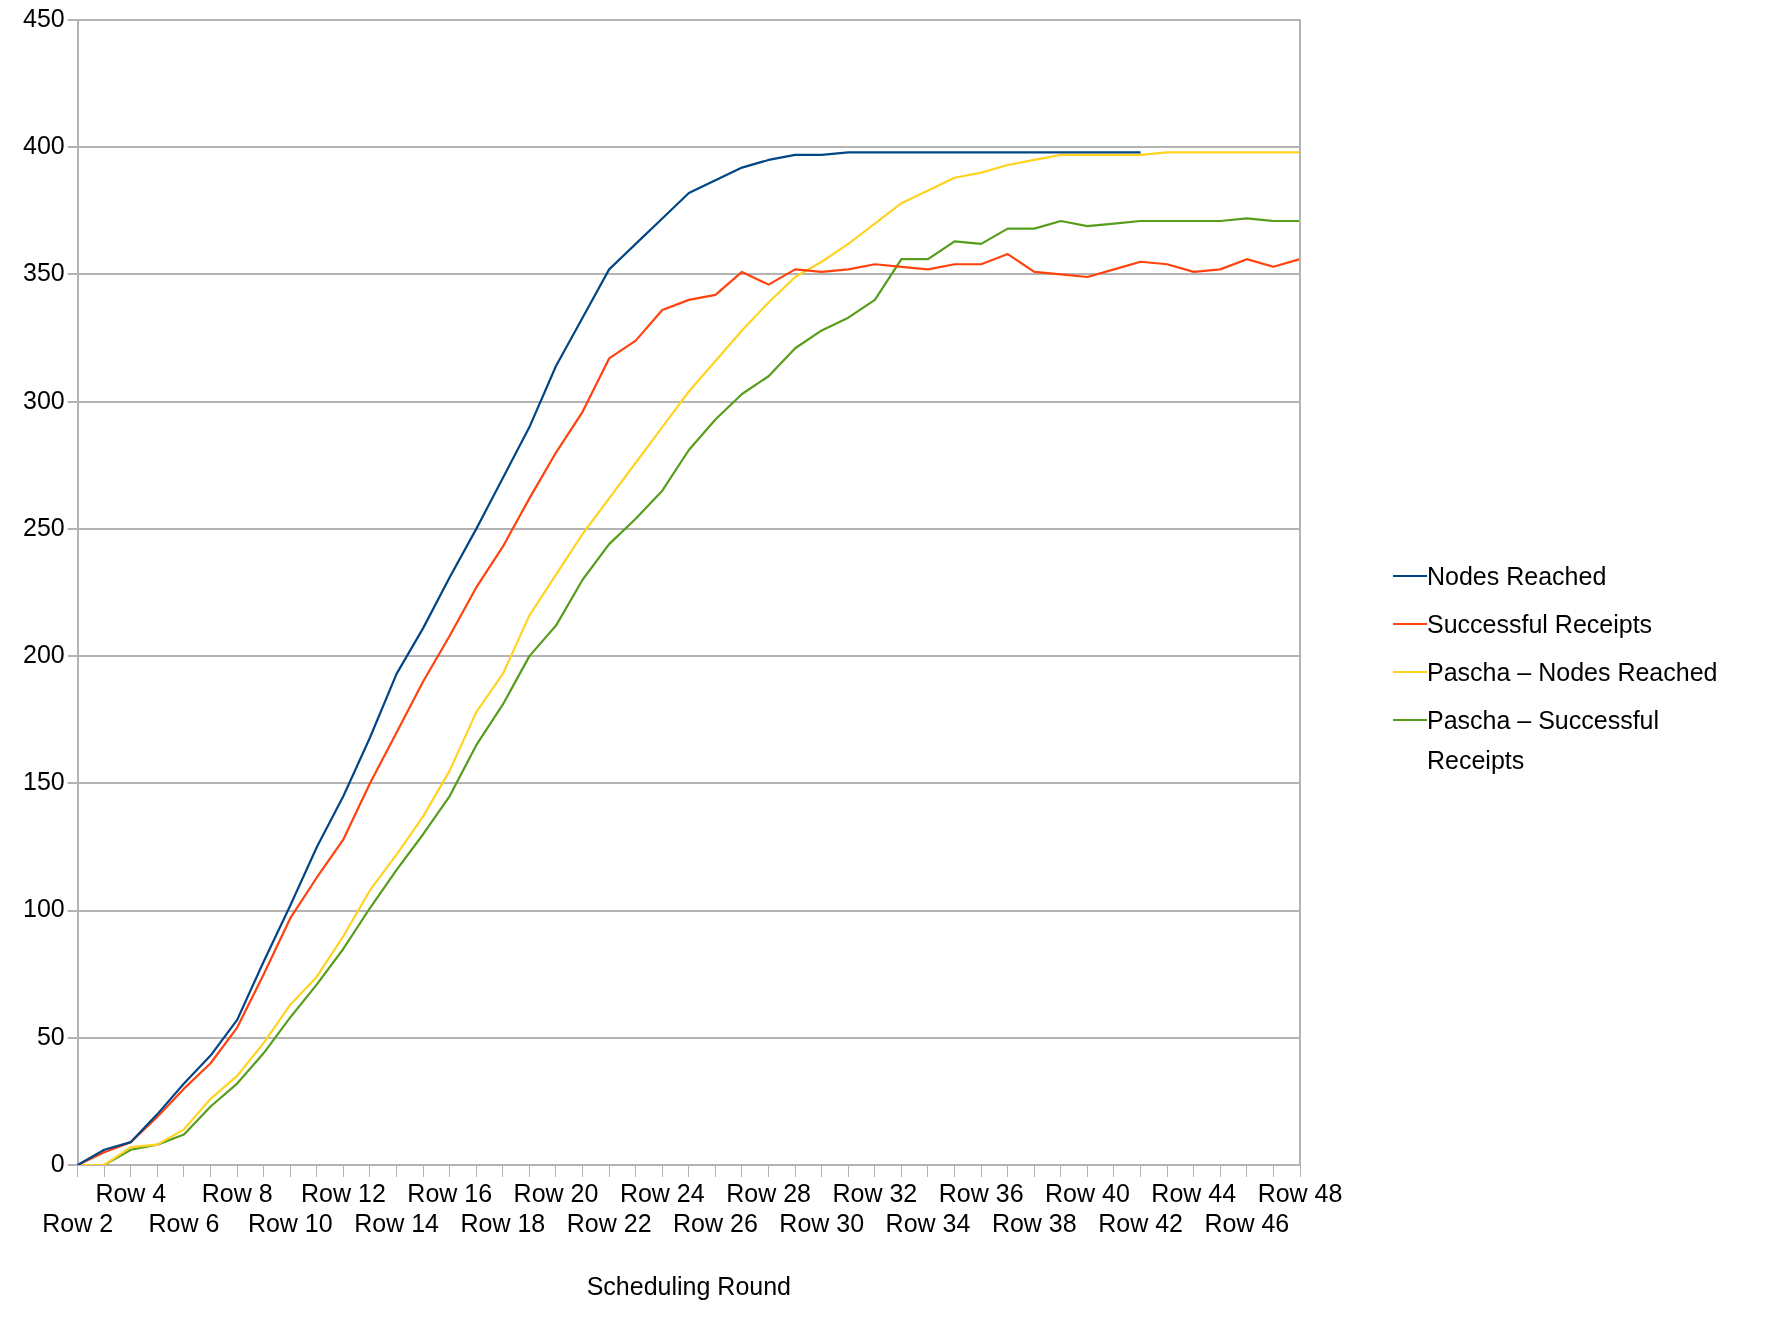 The image size is (1781, 1317). I want to click on legend-label: Nodes Reached, so click(1517, 576).